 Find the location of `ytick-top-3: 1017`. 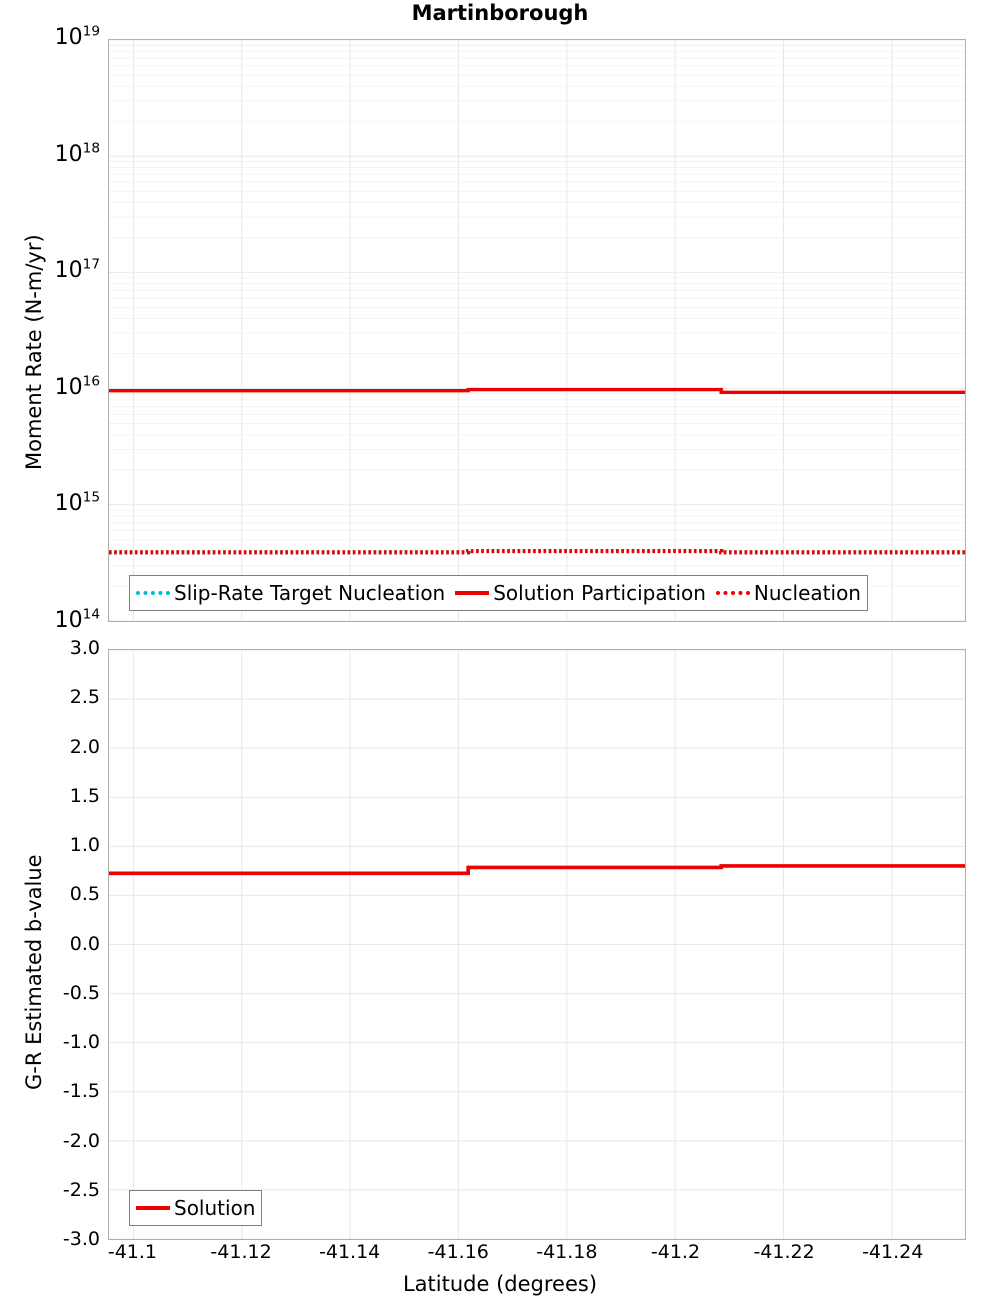

ytick-top-3: 1017 is located at coordinates (77, 270).